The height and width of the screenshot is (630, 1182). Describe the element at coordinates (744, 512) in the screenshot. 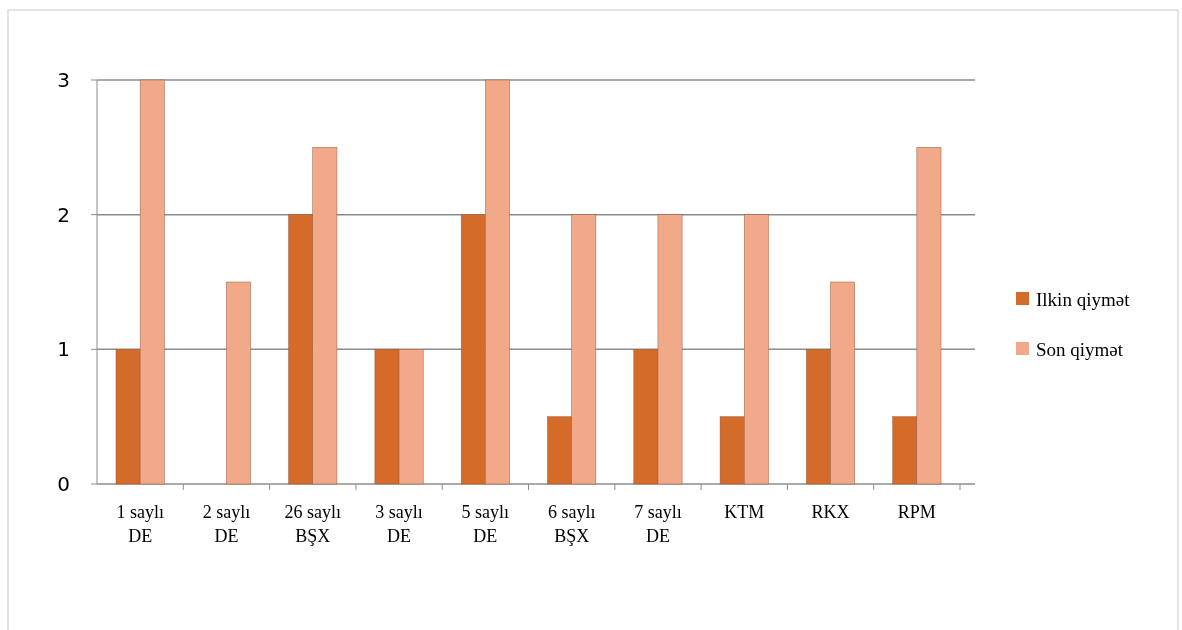

I see `x-tick-label: KTM` at that location.